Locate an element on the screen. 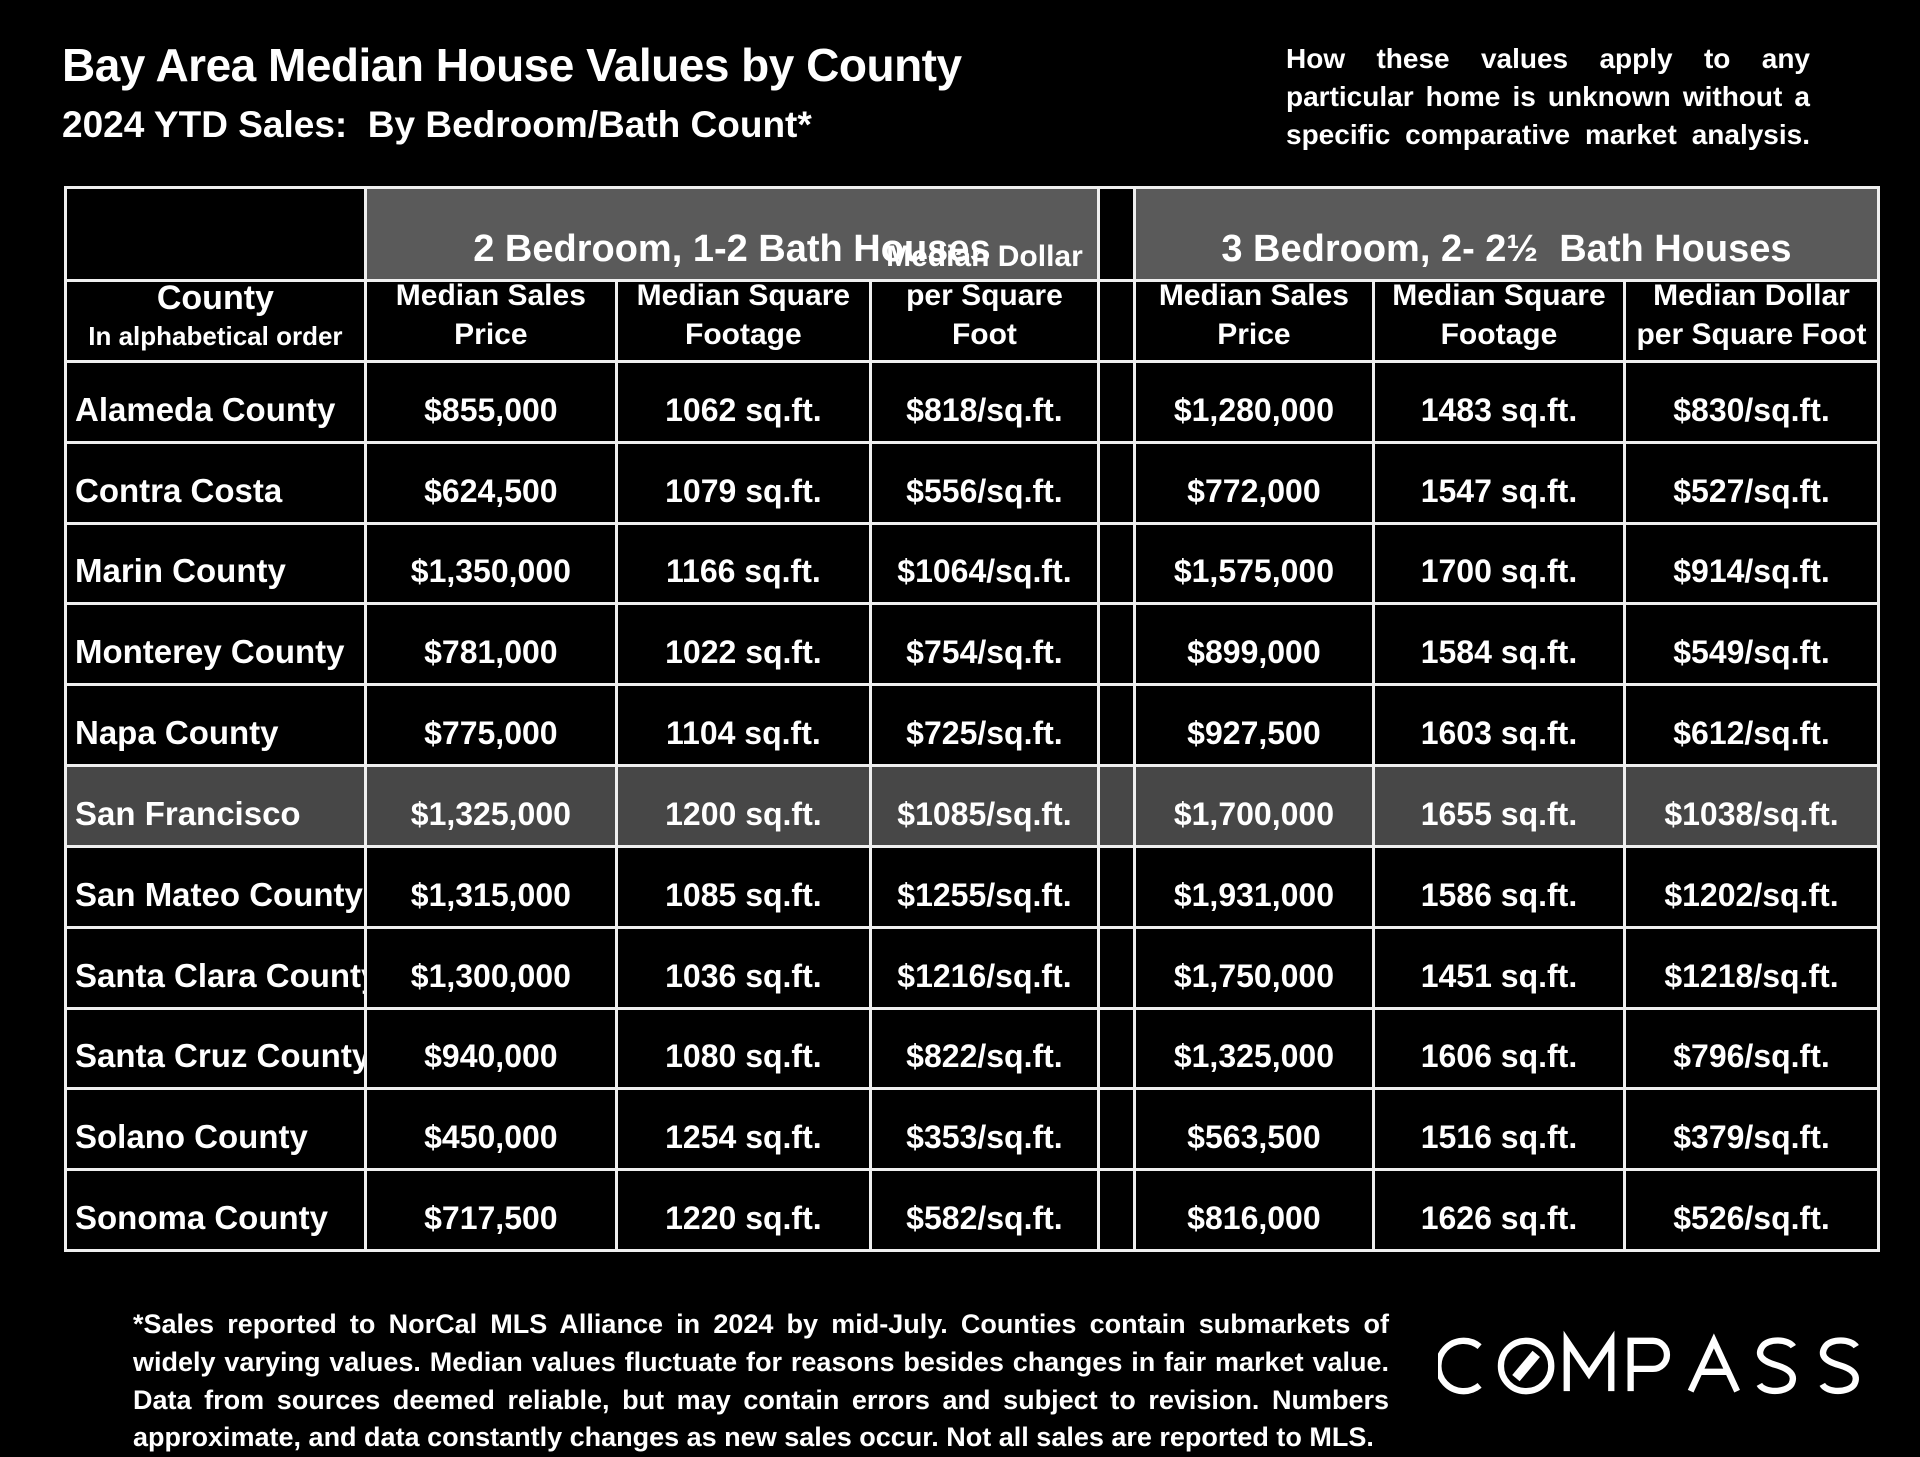 This screenshot has height=1457, width=1920. value-cell-2bd-ppsf: $582/sq.ft. is located at coordinates (984, 1210).